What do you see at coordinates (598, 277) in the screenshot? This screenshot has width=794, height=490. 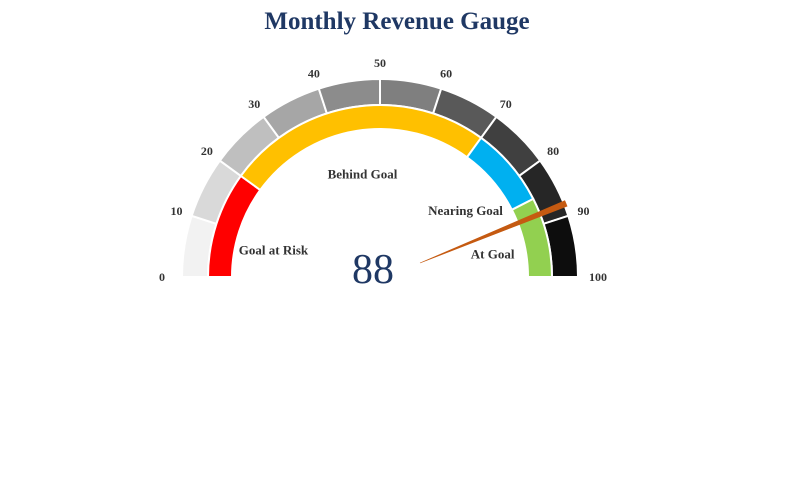 I see `tick-label-100: 100` at bounding box center [598, 277].